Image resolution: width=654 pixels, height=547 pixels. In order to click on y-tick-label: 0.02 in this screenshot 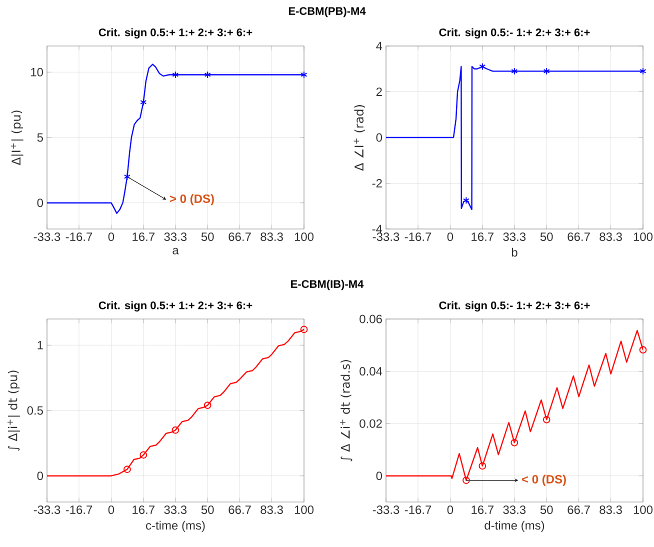, I will do `click(371, 423)`.